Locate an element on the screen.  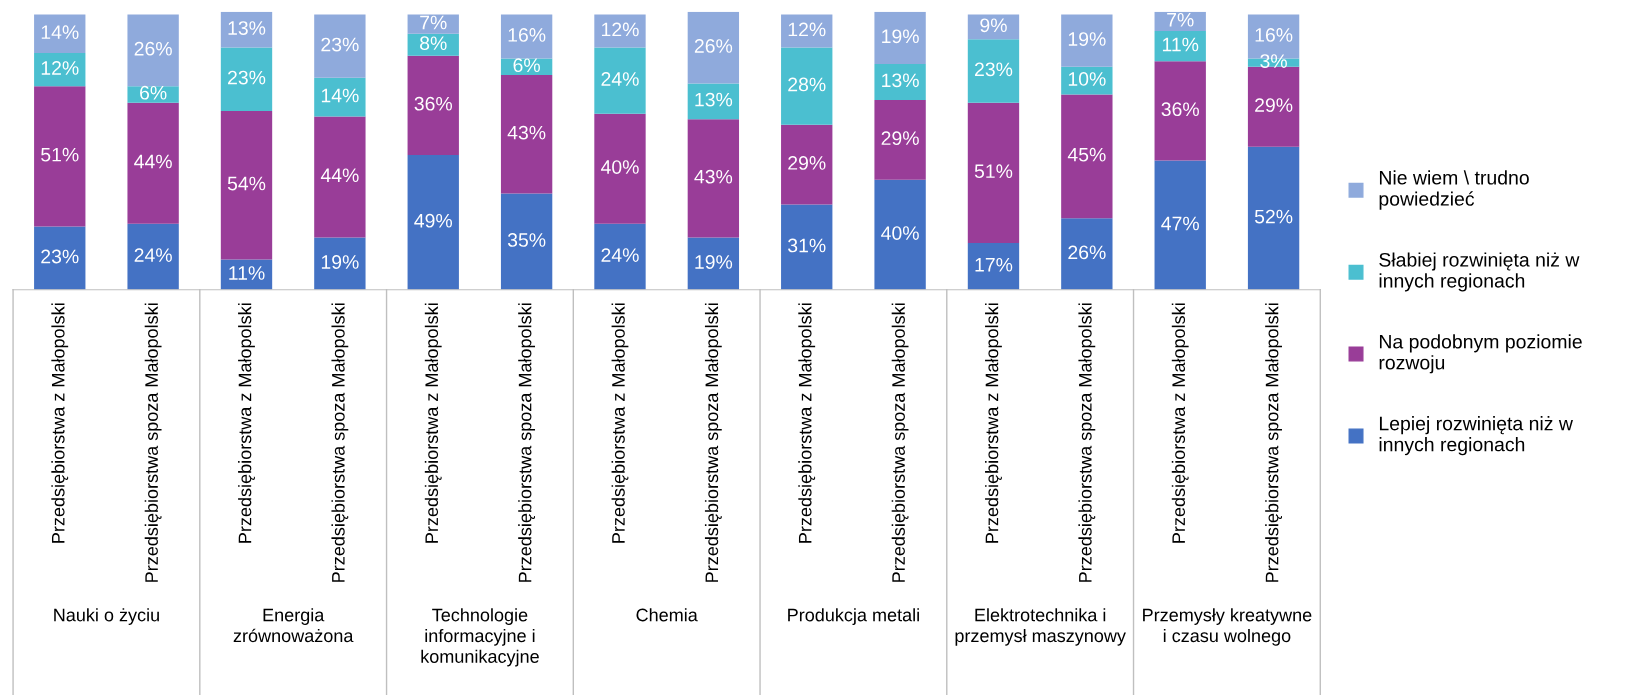
legend-label: Słabiej rozwinięta niż w innych regionach is located at coordinates (1479, 272).